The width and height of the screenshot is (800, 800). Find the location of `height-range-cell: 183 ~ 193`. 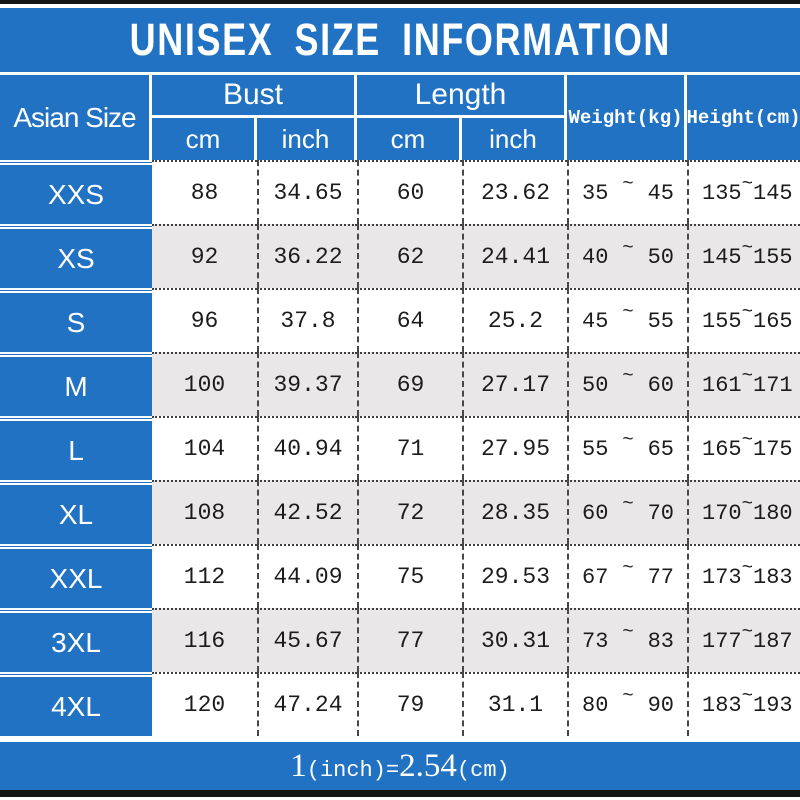

height-range-cell: 183 ~ 193 is located at coordinates (743, 704).